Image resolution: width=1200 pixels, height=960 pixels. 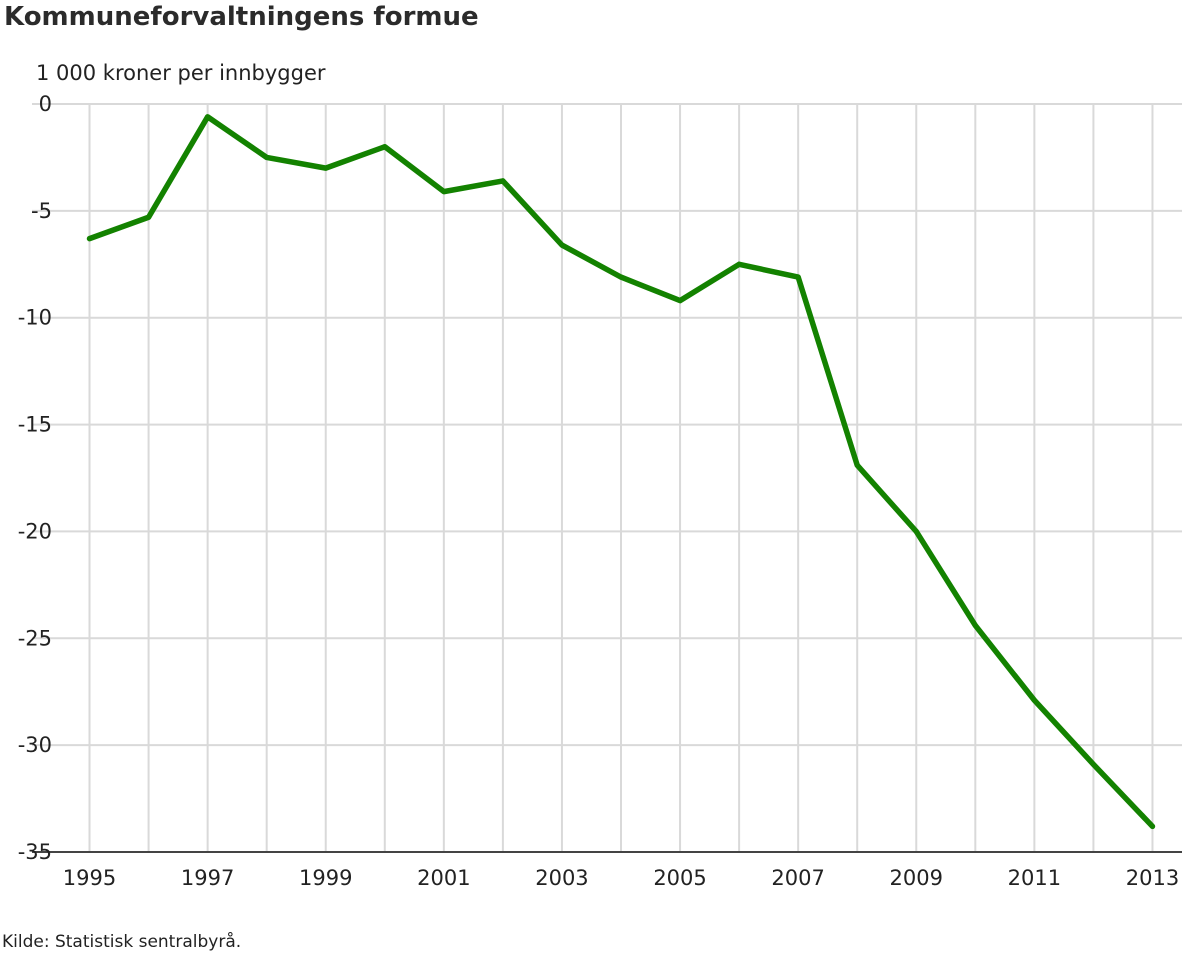 What do you see at coordinates (207, 878) in the screenshot?
I see `x-tick-label: 1997` at bounding box center [207, 878].